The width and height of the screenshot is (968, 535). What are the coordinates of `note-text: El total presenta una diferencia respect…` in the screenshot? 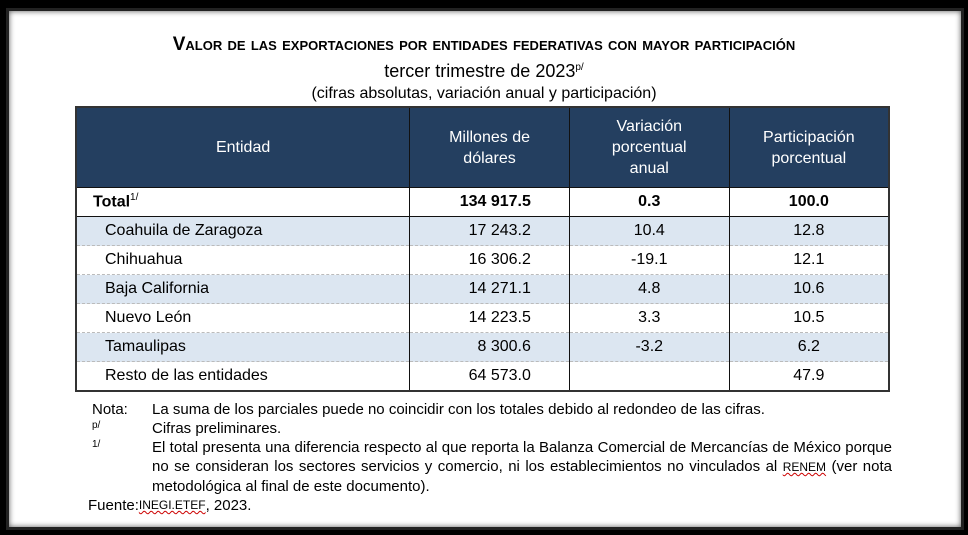 It's located at (522, 467).